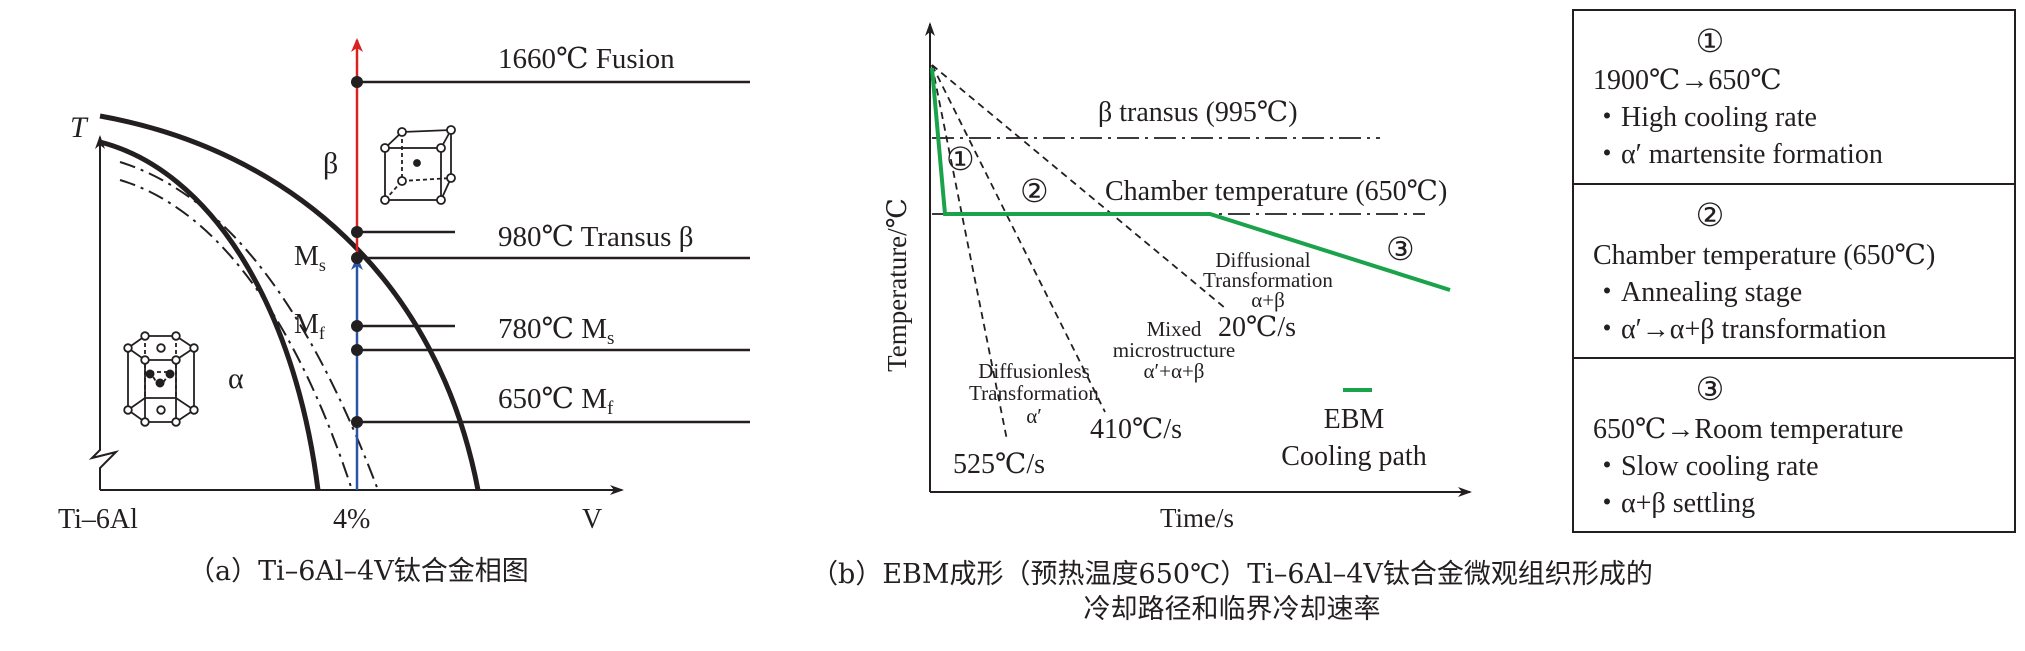  What do you see at coordinates (330, 163) in the screenshot?
I see `beta-phase-label: β` at bounding box center [330, 163].